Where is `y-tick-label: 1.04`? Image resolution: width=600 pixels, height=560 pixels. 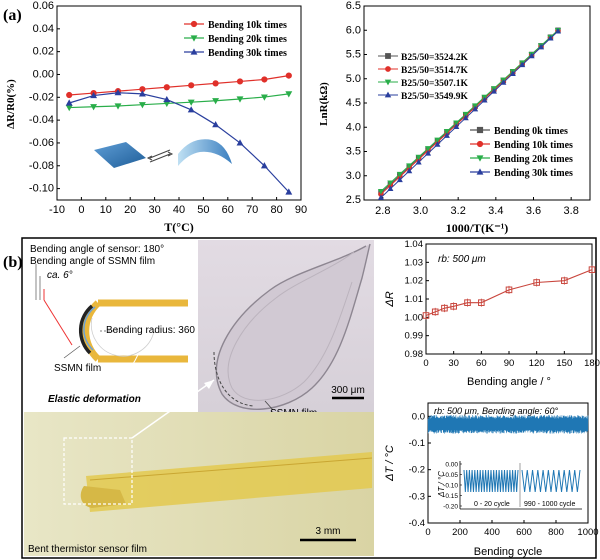 y-tick-label: 1.04 is located at coordinates (414, 244).